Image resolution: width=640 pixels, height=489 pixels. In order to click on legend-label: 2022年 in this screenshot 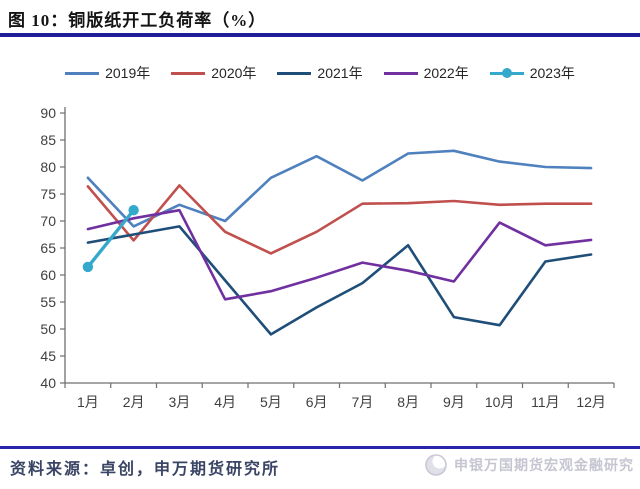, I will do `click(446, 73)`.